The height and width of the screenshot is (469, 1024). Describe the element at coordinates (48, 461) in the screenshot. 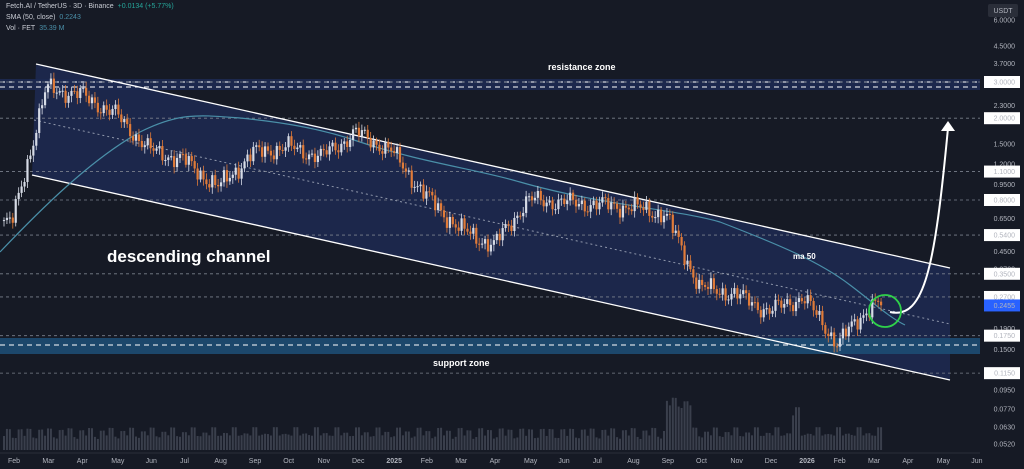

I see `time-tick-label: Mar` at that location.